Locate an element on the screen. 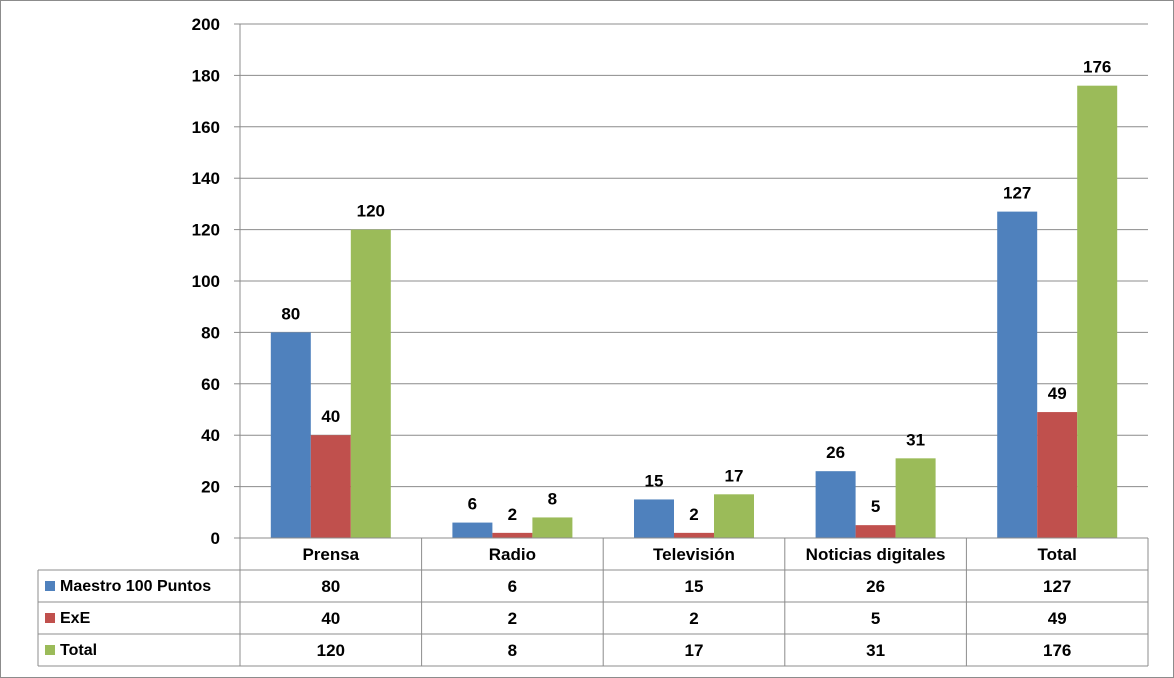 Image resolution: width=1174 pixels, height=678 pixels. y-tick-label: 120 is located at coordinates (206, 230).